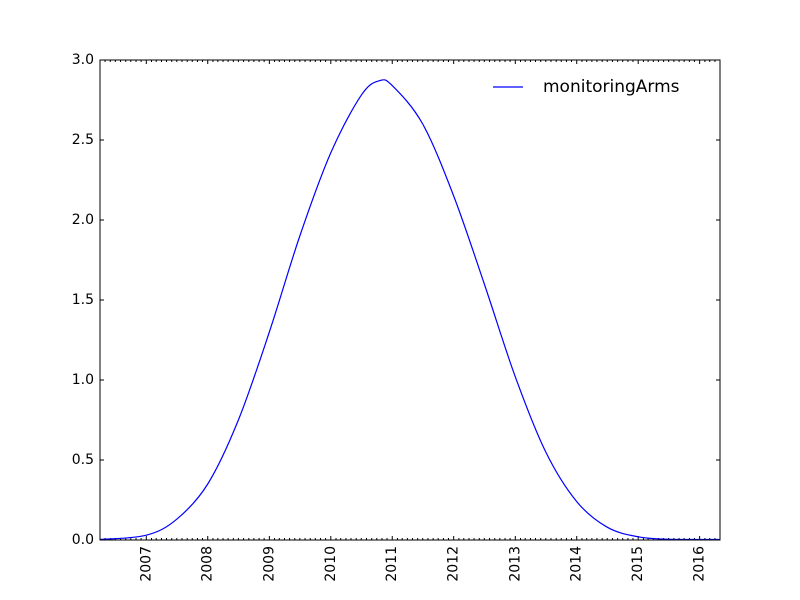 Image resolution: width=800 pixels, height=600 pixels. Describe the element at coordinates (577, 564) in the screenshot. I see `x-tick-label-2014: 2014` at that location.